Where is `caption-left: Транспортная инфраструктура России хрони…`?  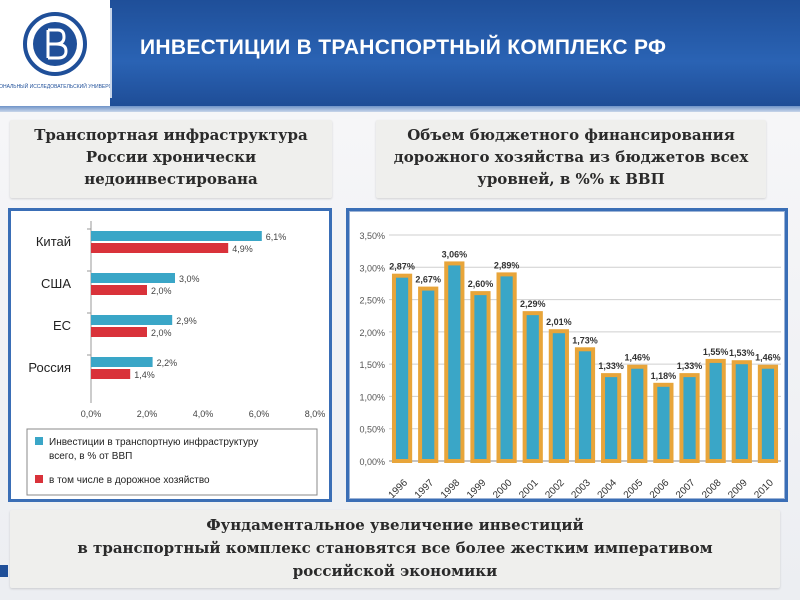 caption-left: Транспортная инфраструктура России хрони… is located at coordinates (171, 159).